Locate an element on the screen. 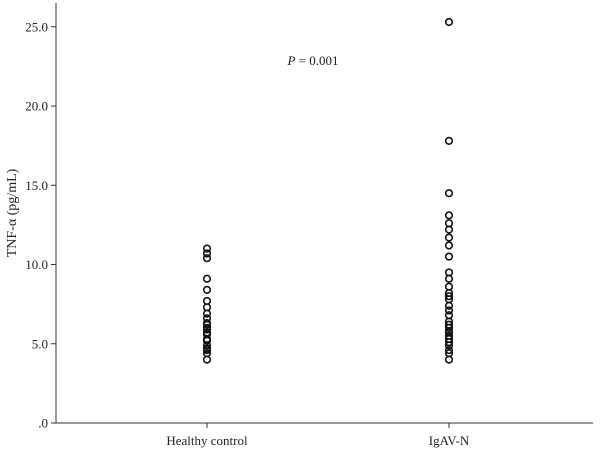 Image resolution: width=600 pixels, height=453 pixels. p-value-annotation: P = 0.001 is located at coordinates (312, 60).